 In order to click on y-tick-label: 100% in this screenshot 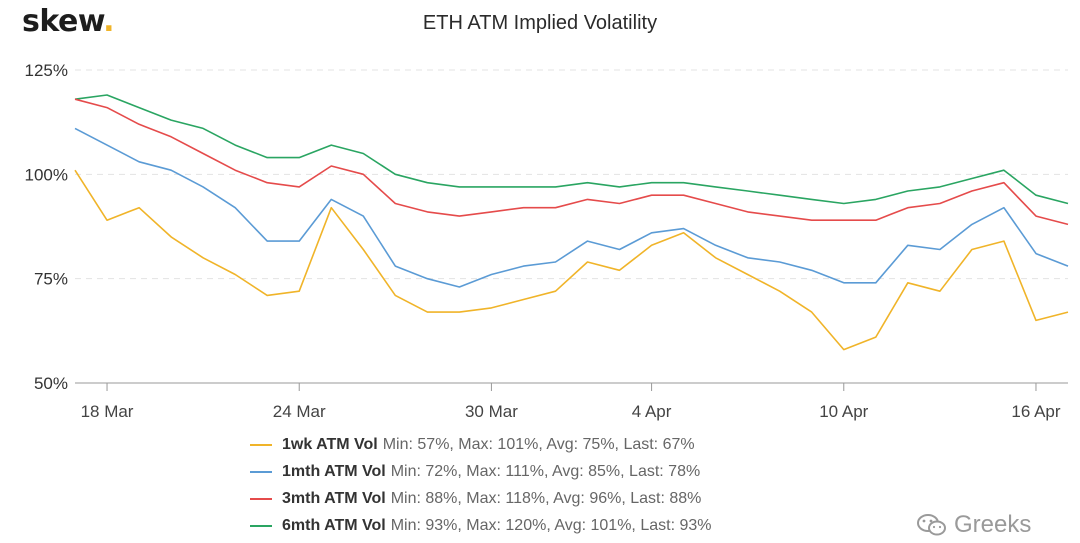, I will do `click(46, 174)`.